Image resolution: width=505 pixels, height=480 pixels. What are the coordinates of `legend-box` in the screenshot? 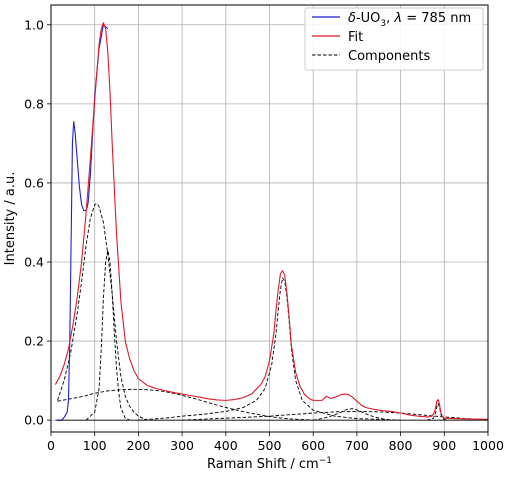 It's located at (394, 39).